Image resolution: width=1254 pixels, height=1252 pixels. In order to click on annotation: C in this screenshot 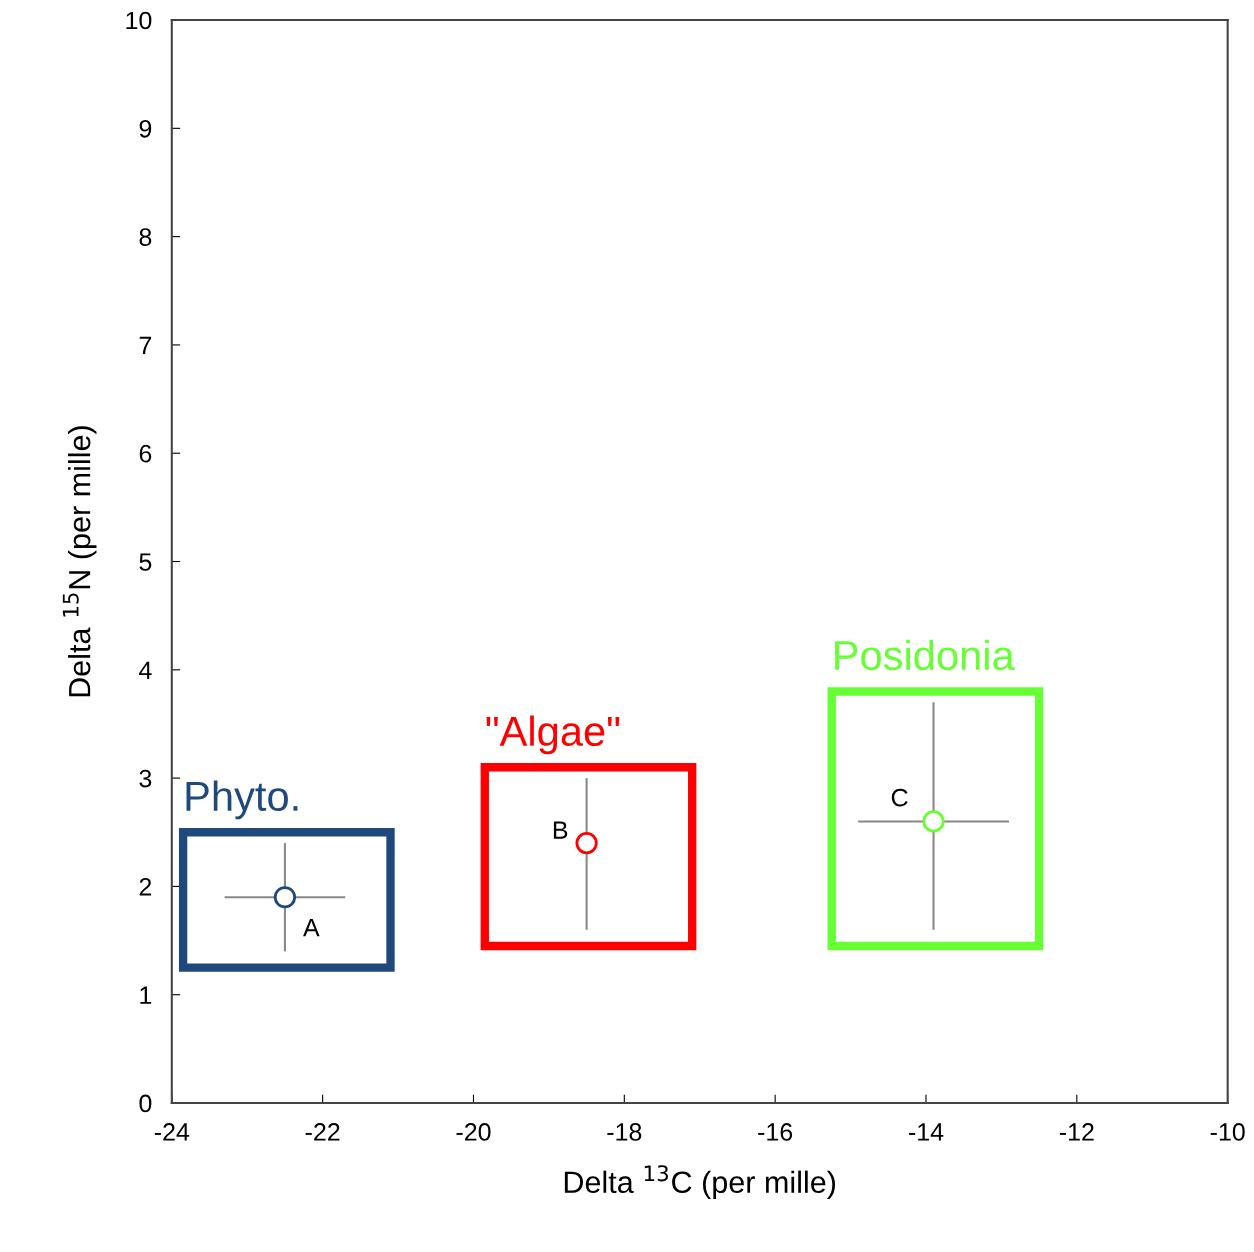, I will do `click(899, 797)`.